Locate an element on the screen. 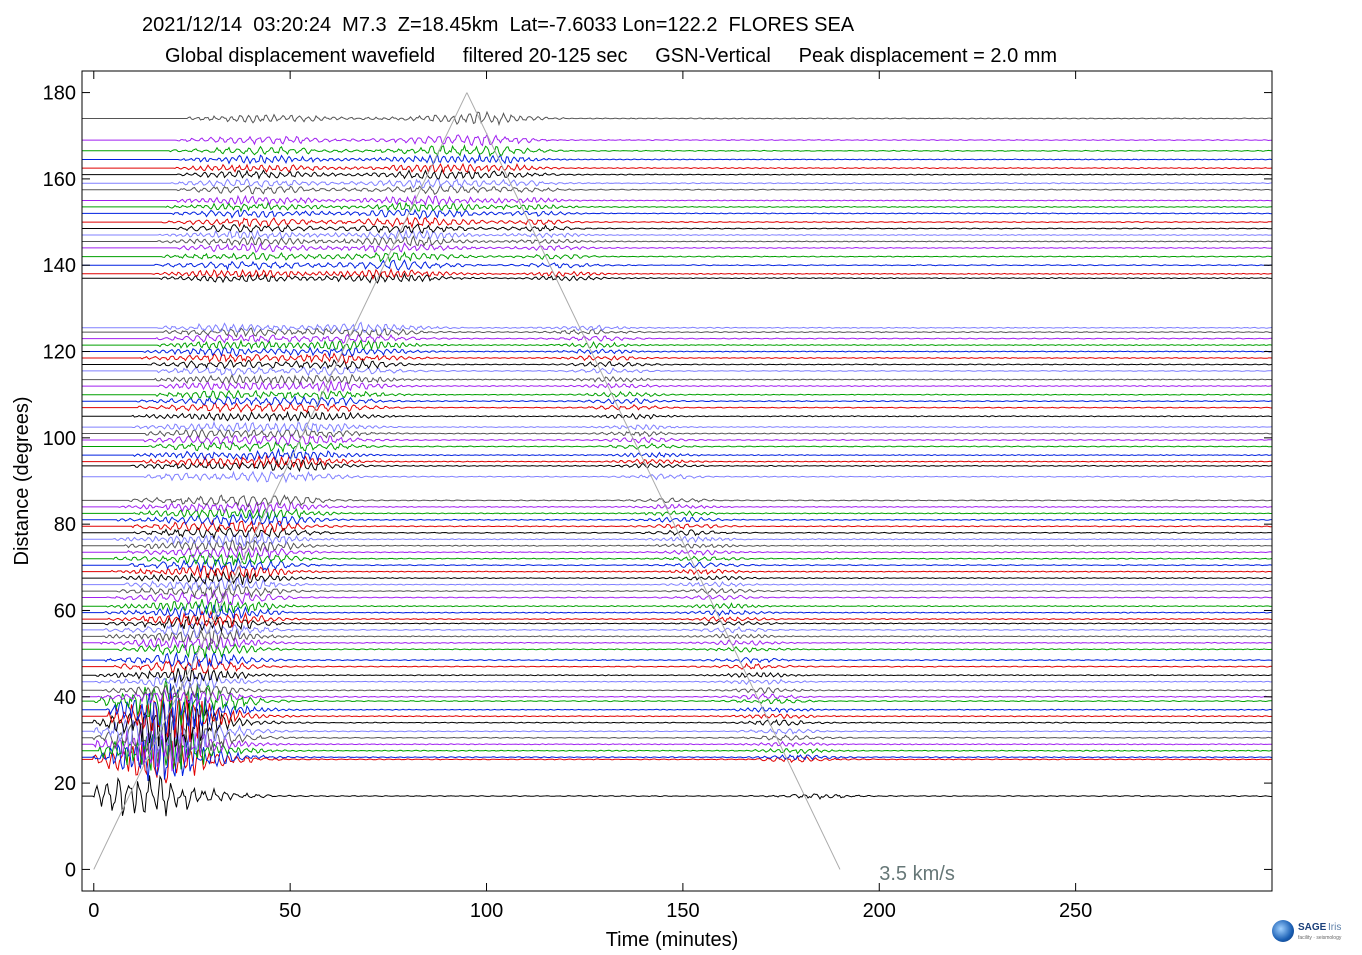  x-tick-label: 150 is located at coordinates (682, 911).